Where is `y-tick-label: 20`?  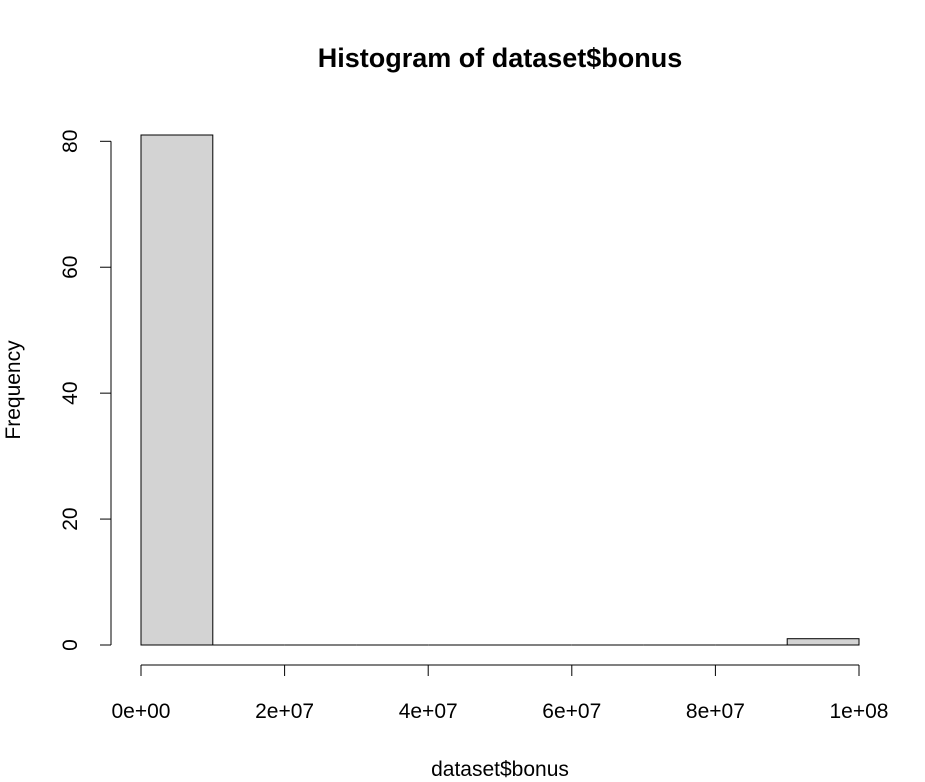
y-tick-label: 20 is located at coordinates (70, 518).